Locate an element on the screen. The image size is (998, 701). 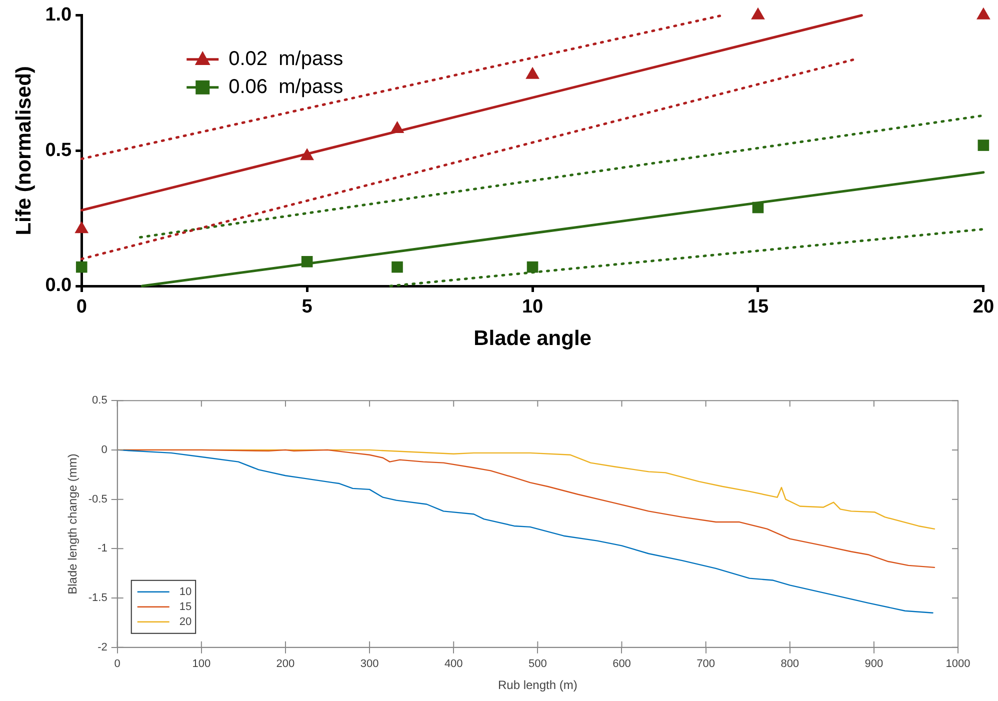
x-tick-label: 1000 is located at coordinates (958, 664).